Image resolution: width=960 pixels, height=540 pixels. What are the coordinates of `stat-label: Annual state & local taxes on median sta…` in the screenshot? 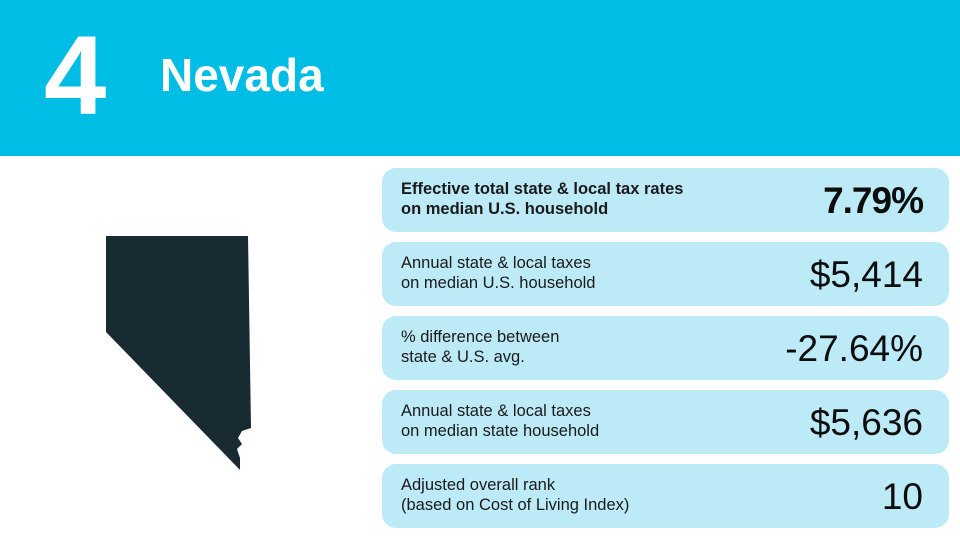 It's located at (500, 421).